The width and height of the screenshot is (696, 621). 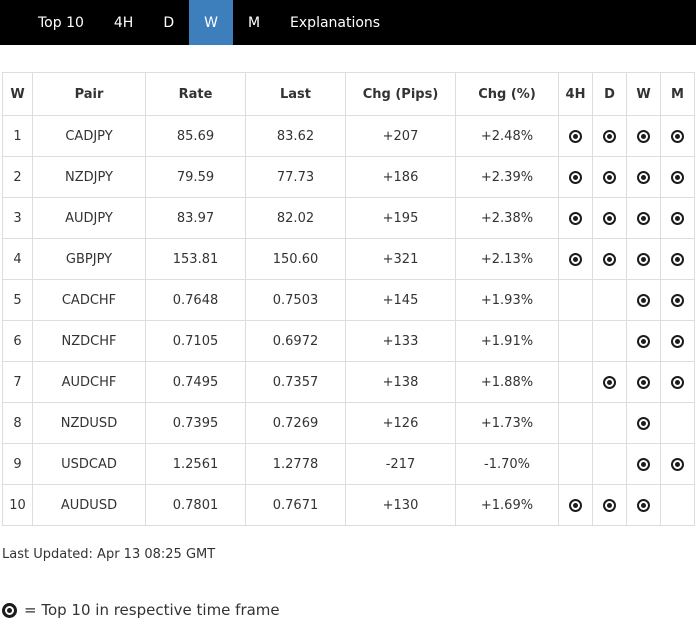 I want to click on cell-rate: 0.7395, so click(x=195, y=423).